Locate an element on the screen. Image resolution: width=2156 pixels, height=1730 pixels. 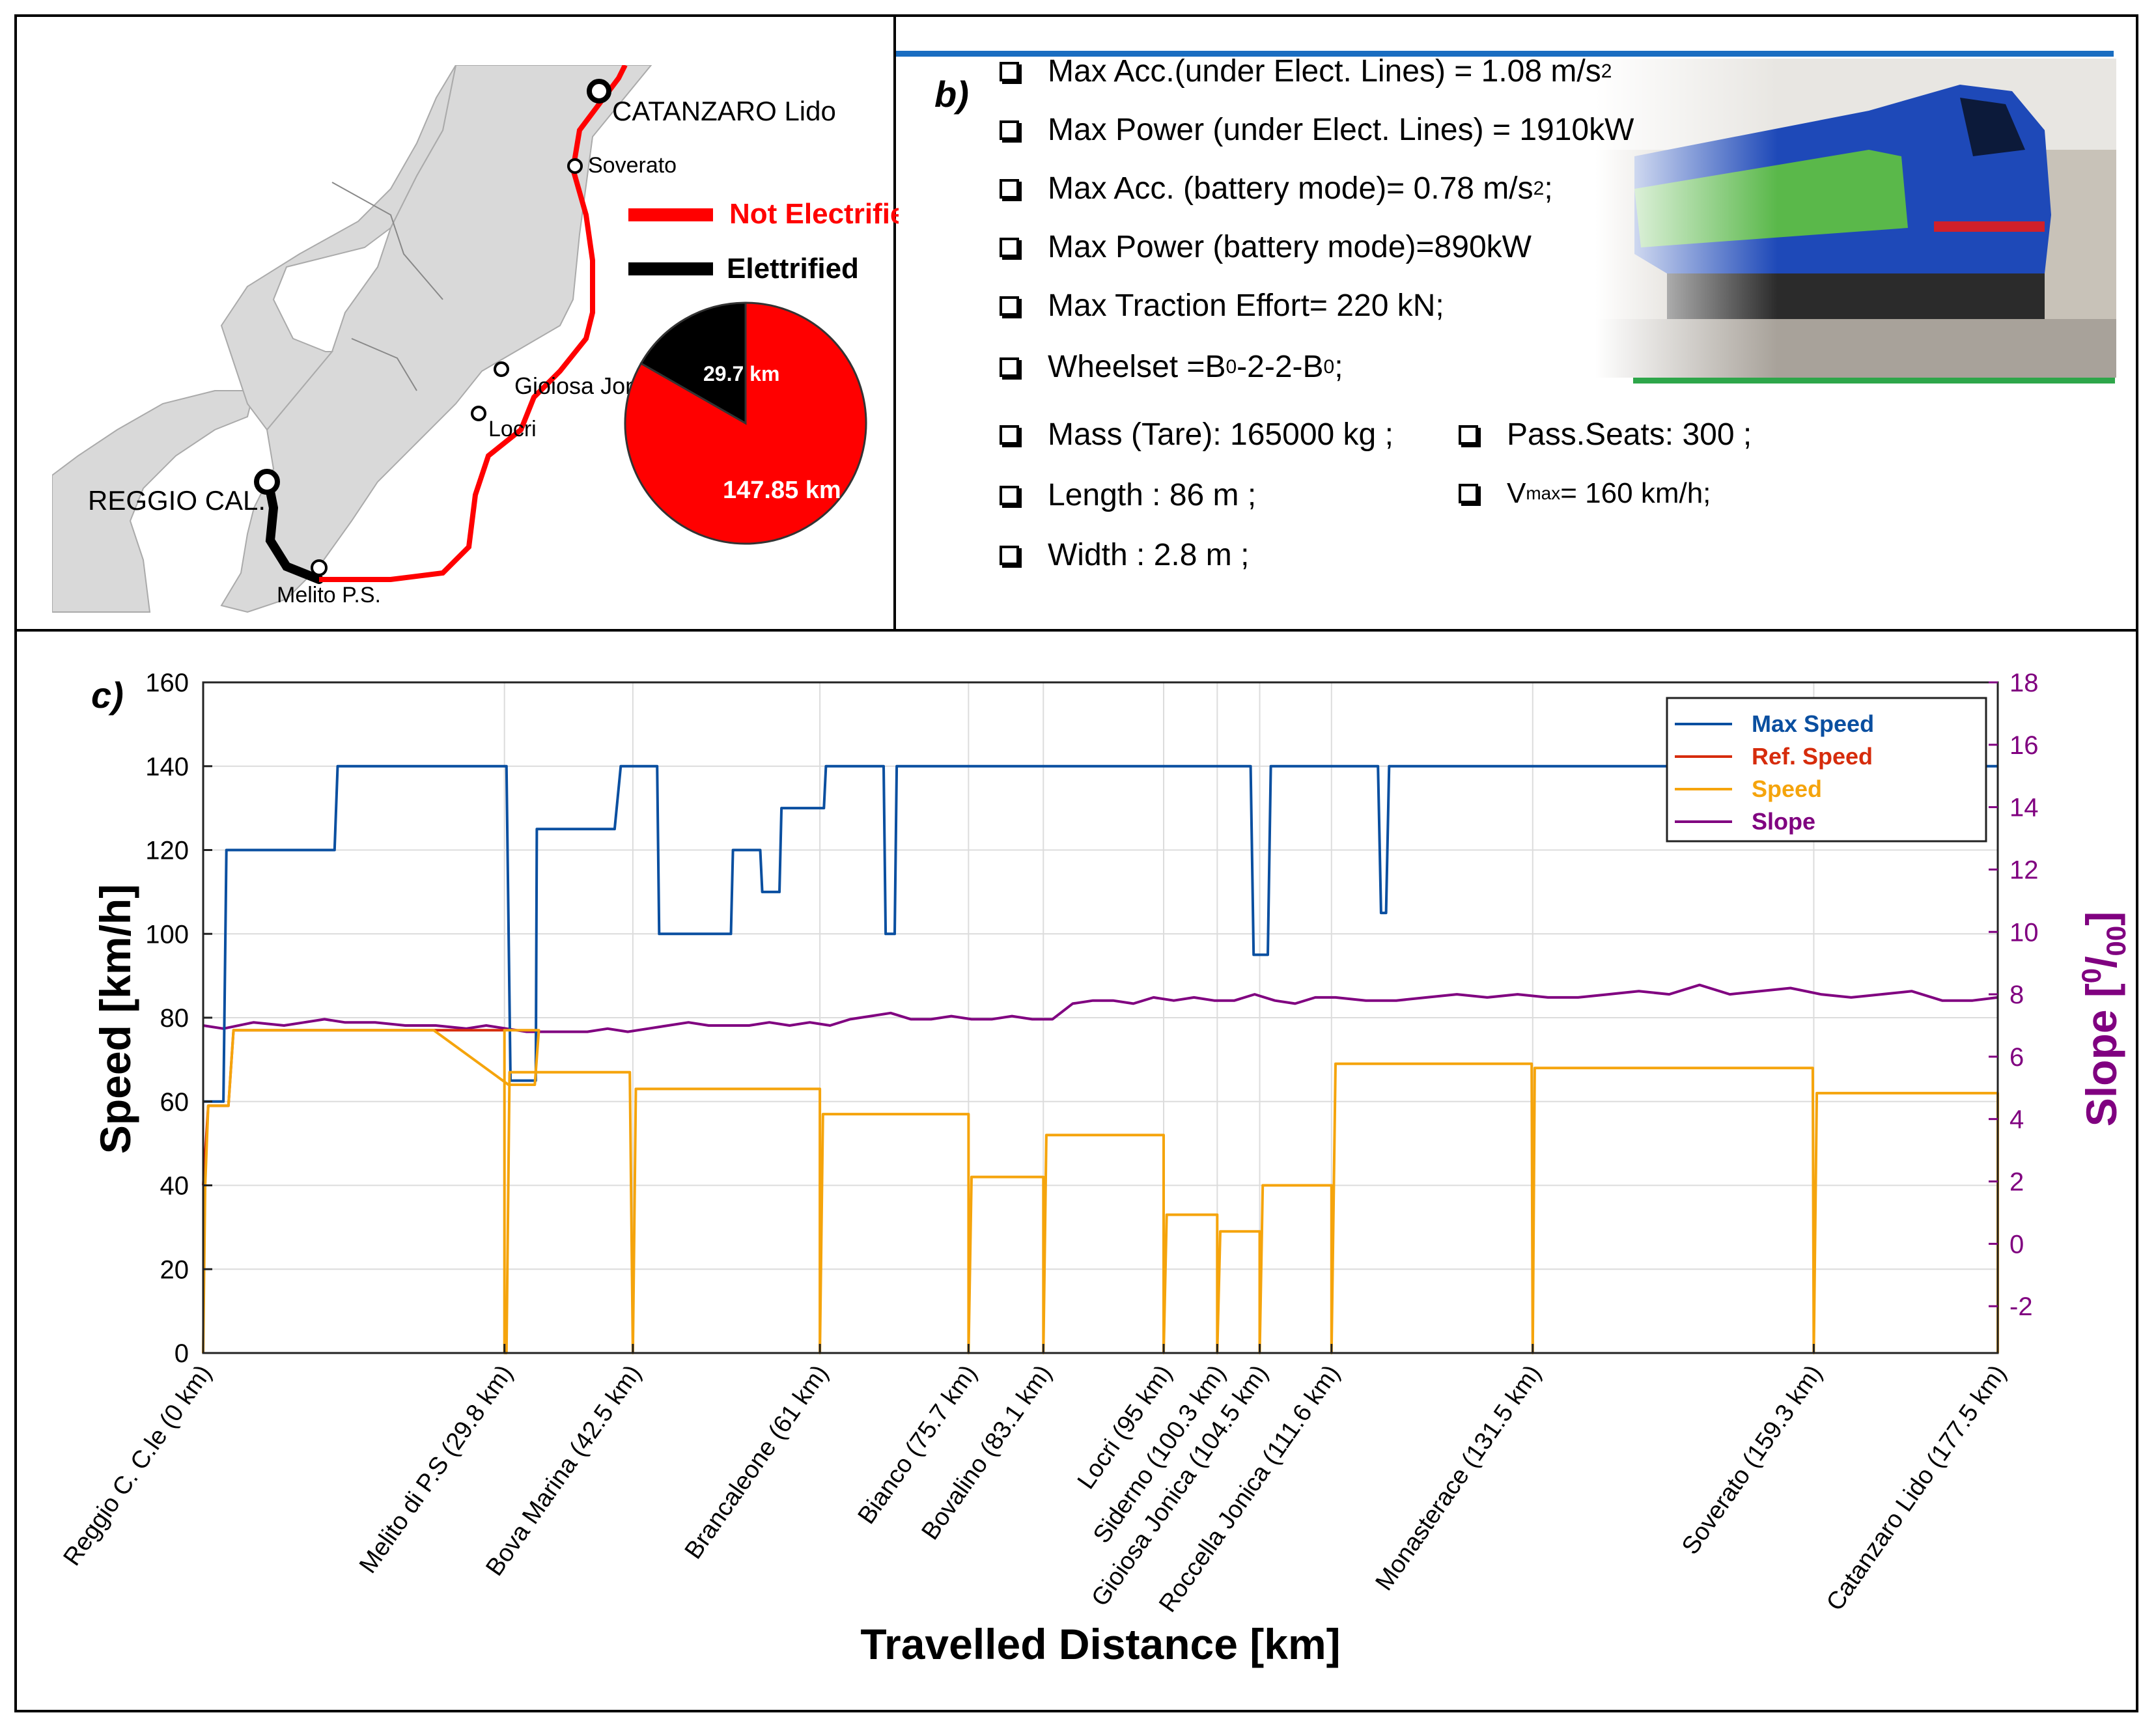
spec-traction: Max Traction Effort= 220 kN; is located at coordinates (1222, 306).